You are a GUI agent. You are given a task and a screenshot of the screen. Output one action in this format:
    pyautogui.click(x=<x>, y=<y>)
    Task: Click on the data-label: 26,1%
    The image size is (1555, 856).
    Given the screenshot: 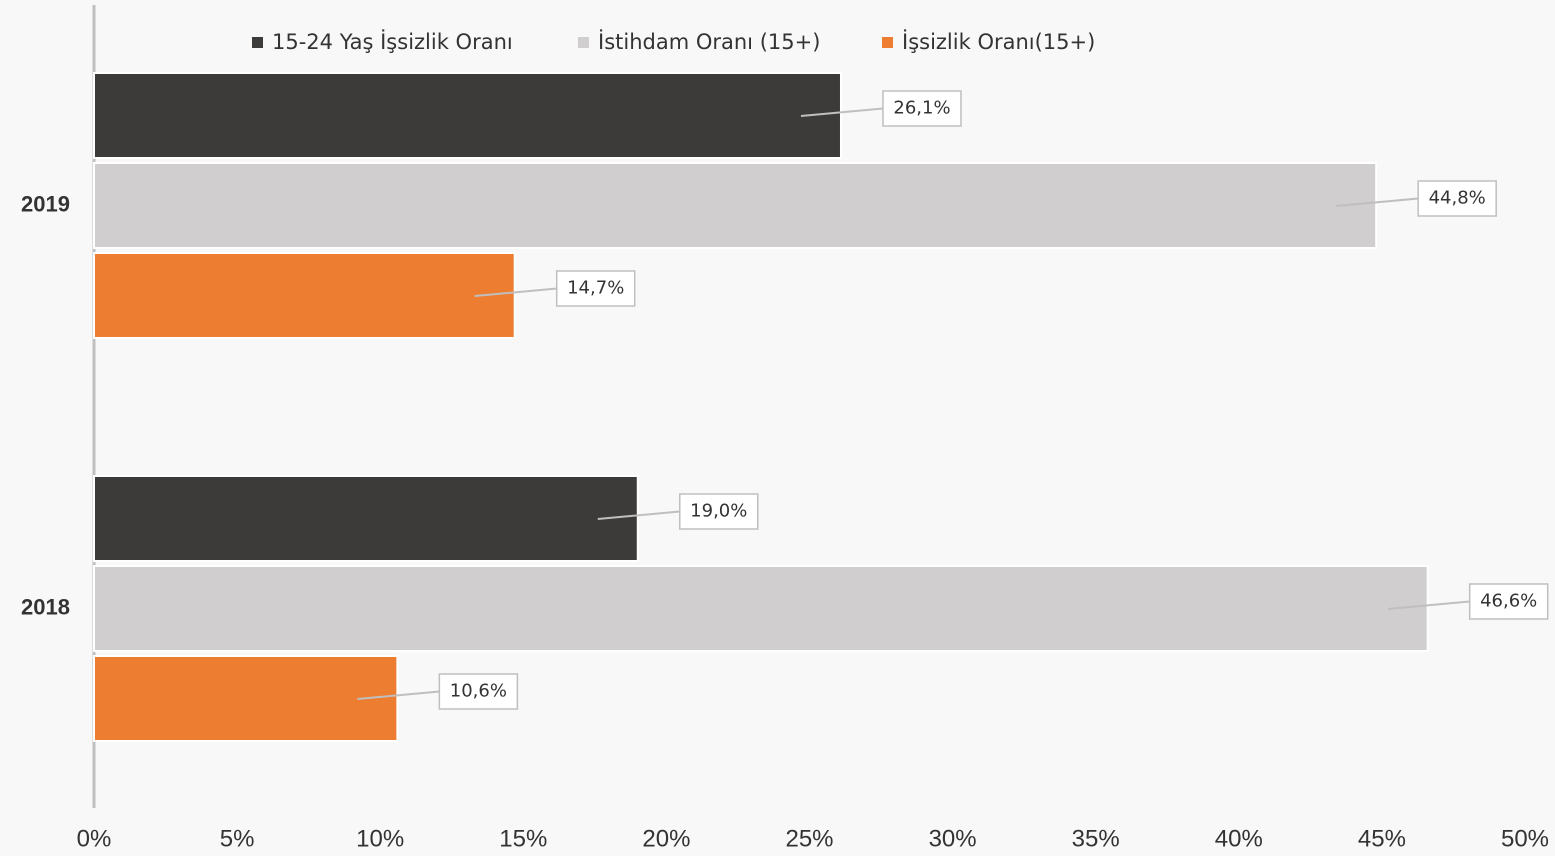 What is the action you would take?
    pyautogui.click(x=921, y=108)
    